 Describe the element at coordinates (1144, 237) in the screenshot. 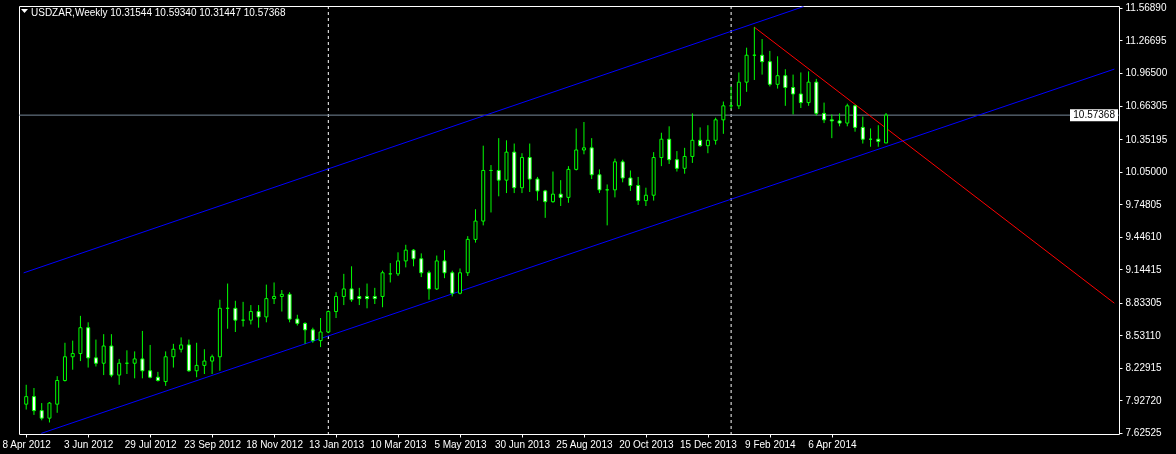

I see `y-tick-label: 9.44610` at that location.